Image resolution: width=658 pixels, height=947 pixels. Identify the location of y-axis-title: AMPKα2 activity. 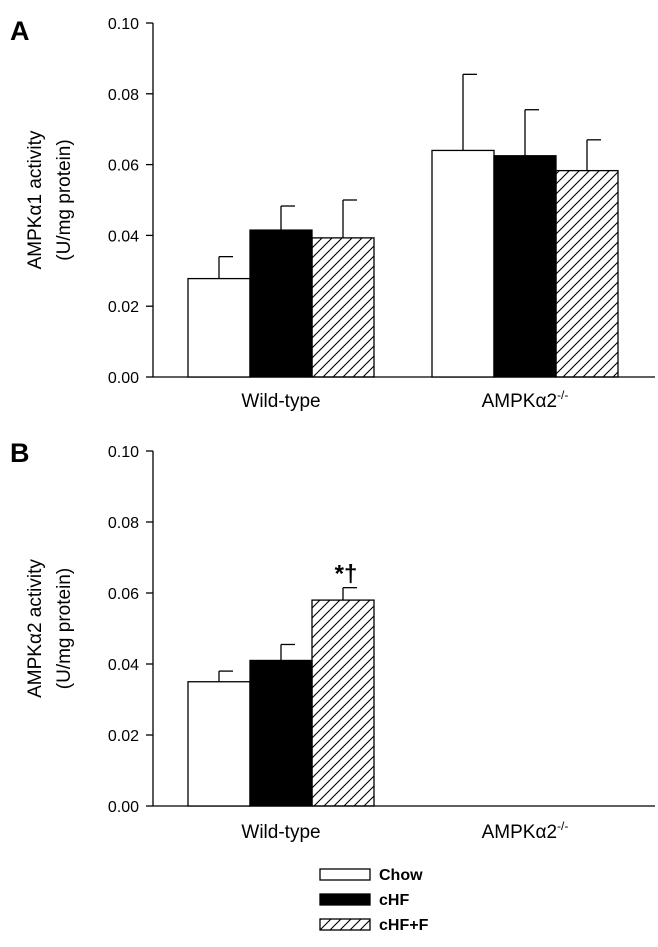
(35, 628).